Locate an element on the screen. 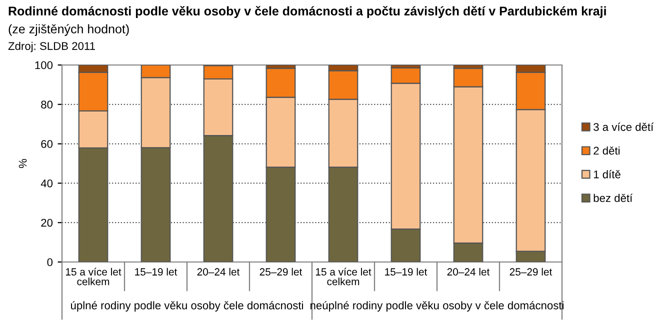  legend-label: 1 dítě is located at coordinates (607, 174).